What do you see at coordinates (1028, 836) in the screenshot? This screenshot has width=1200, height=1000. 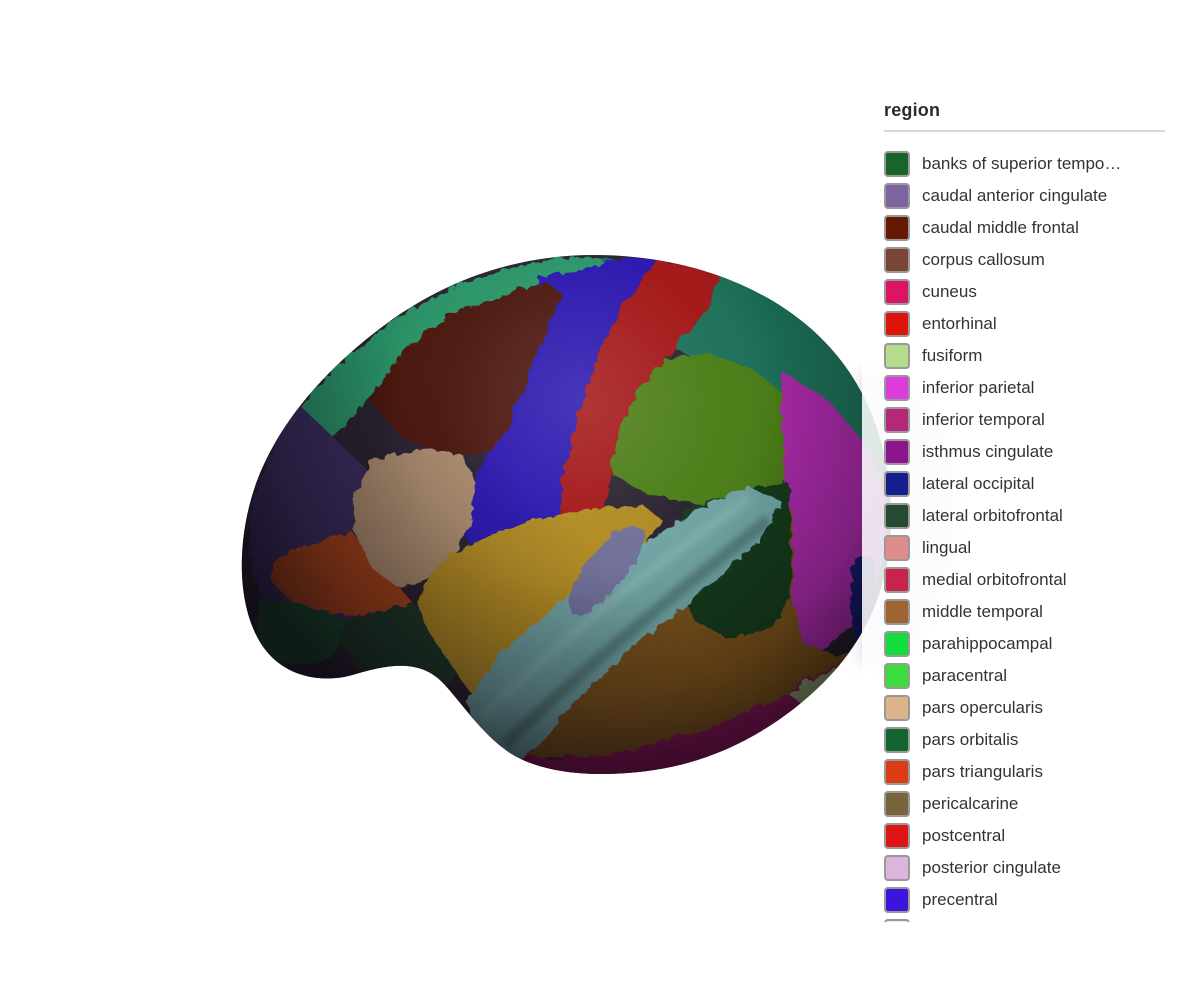 I see `legend-item: postcentral` at bounding box center [1028, 836].